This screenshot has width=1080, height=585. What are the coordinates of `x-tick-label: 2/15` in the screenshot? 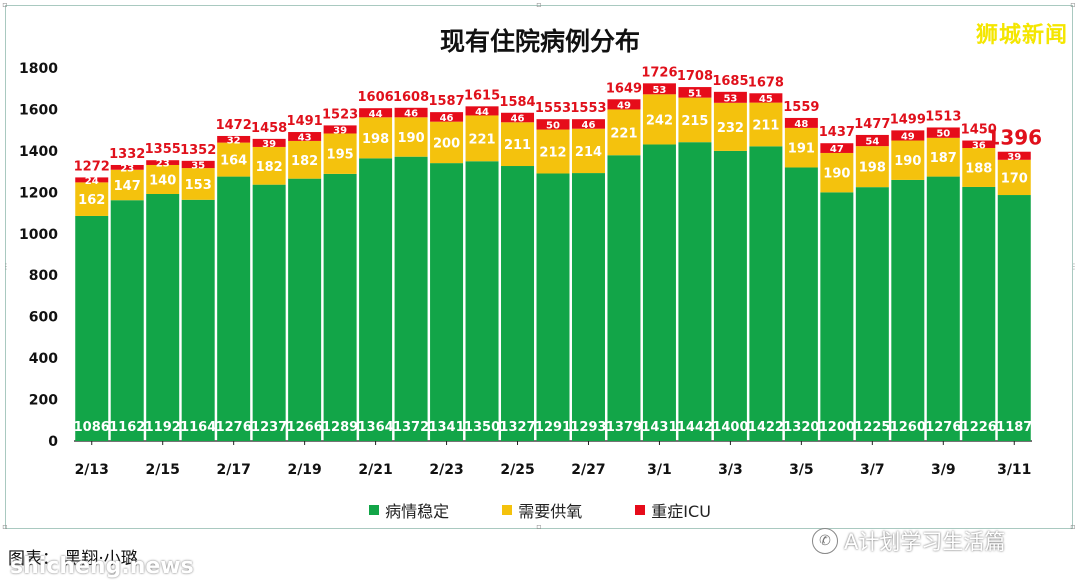 It's located at (163, 470).